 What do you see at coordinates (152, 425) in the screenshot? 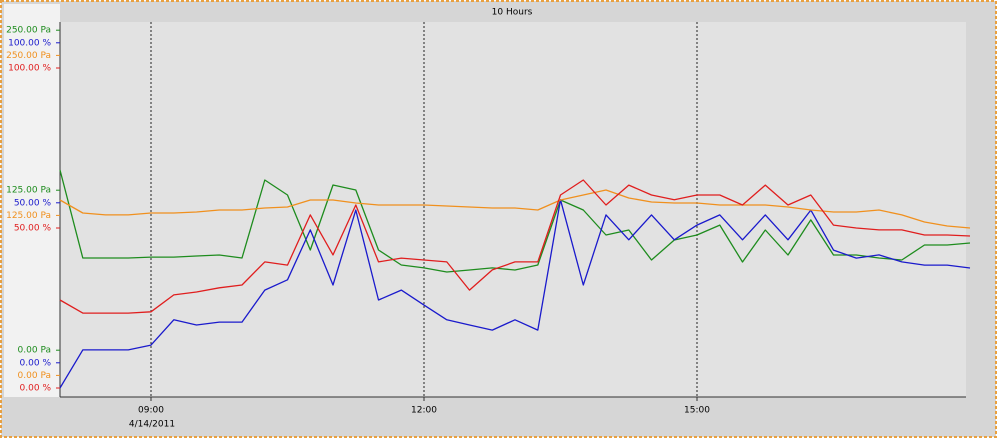
I see `date-label: 4/14/2011` at bounding box center [152, 425].